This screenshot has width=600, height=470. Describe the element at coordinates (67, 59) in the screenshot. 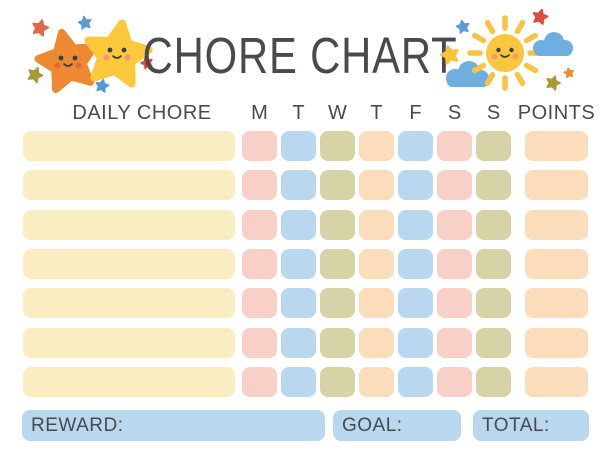

I see `orange-star-icon` at that location.